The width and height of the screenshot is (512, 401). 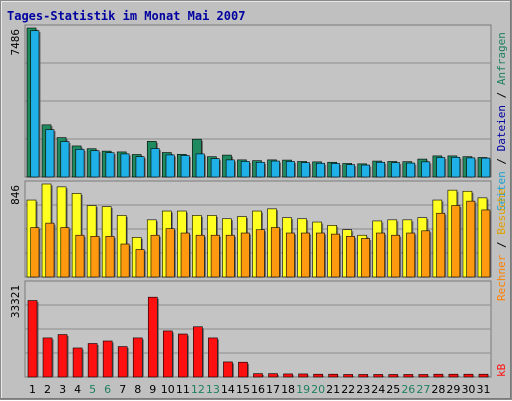 What do you see at coordinates (228, 389) in the screenshot?
I see `x-tick-label-14: 14` at bounding box center [228, 389].